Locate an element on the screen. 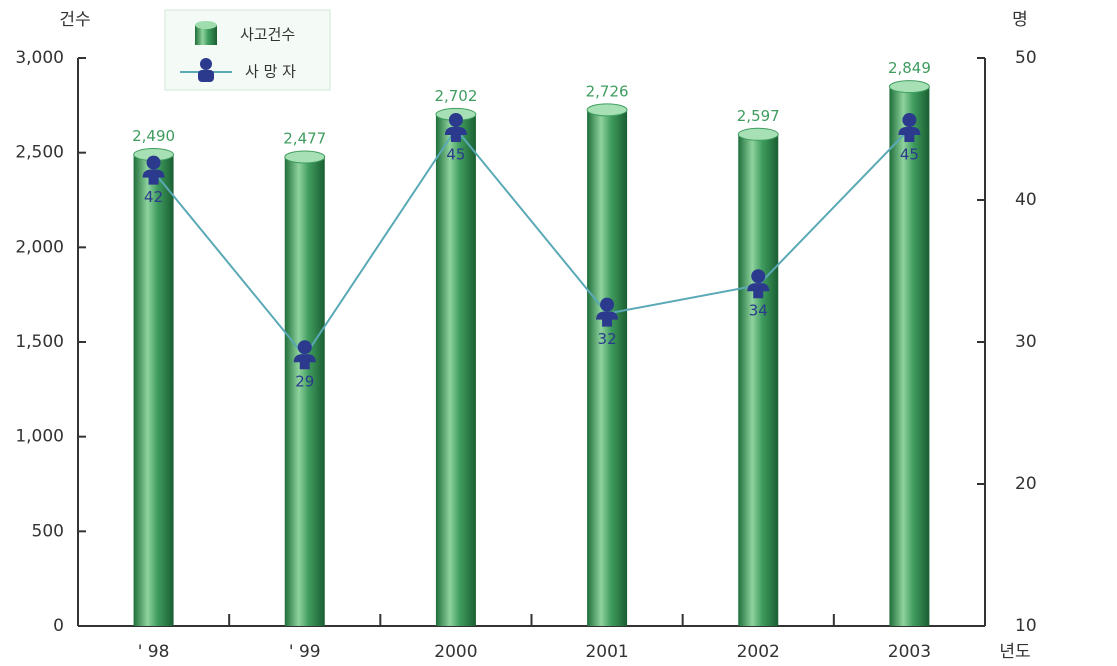 The height and width of the screenshot is (666, 1117). line-value-label: 34 is located at coordinates (758, 311).